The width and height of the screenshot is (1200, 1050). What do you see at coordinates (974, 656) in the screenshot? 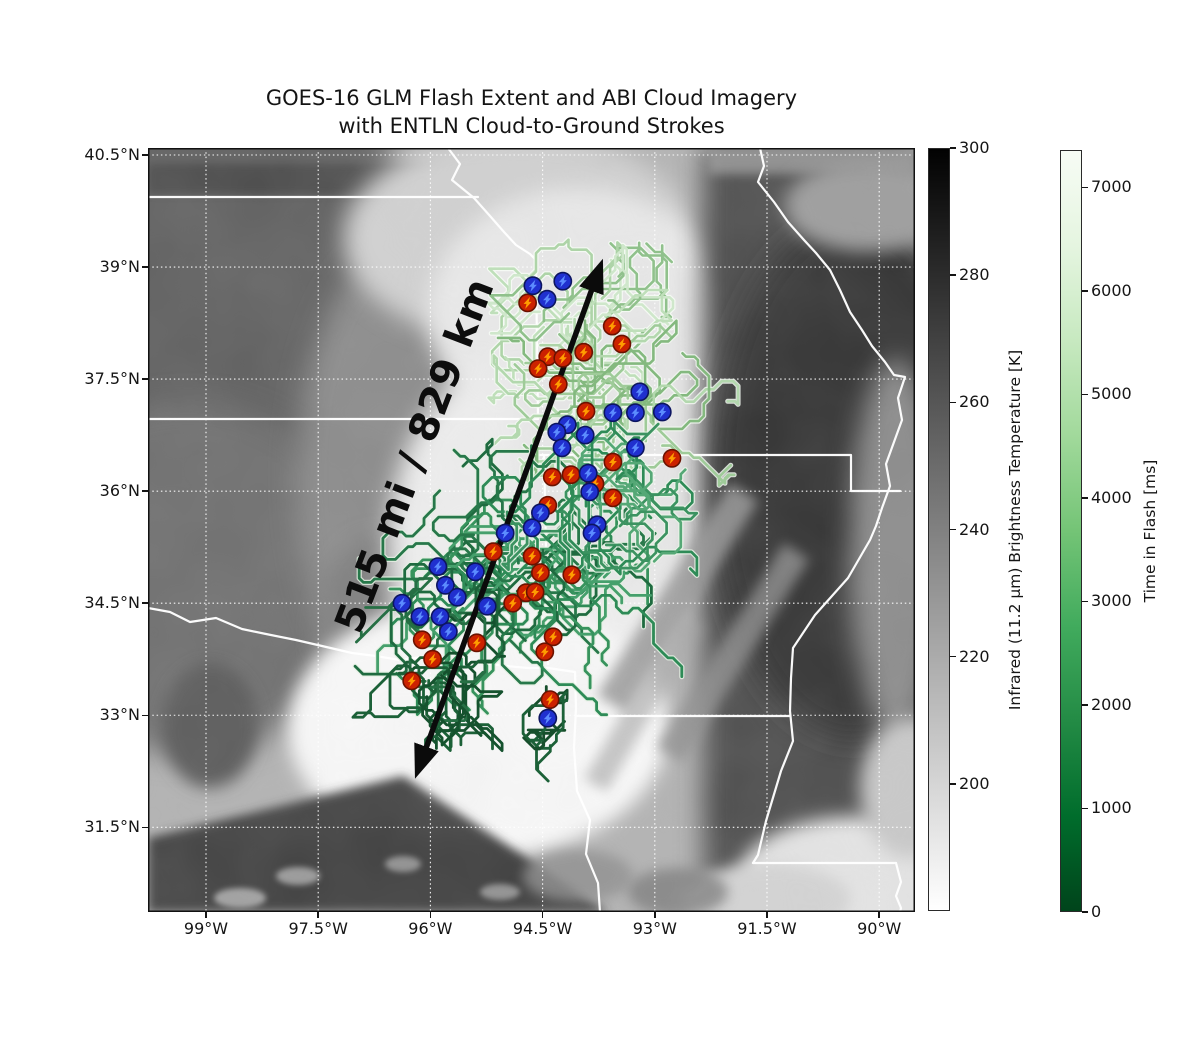
I see `colorbar-ir-tick-label: 220` at bounding box center [974, 656].